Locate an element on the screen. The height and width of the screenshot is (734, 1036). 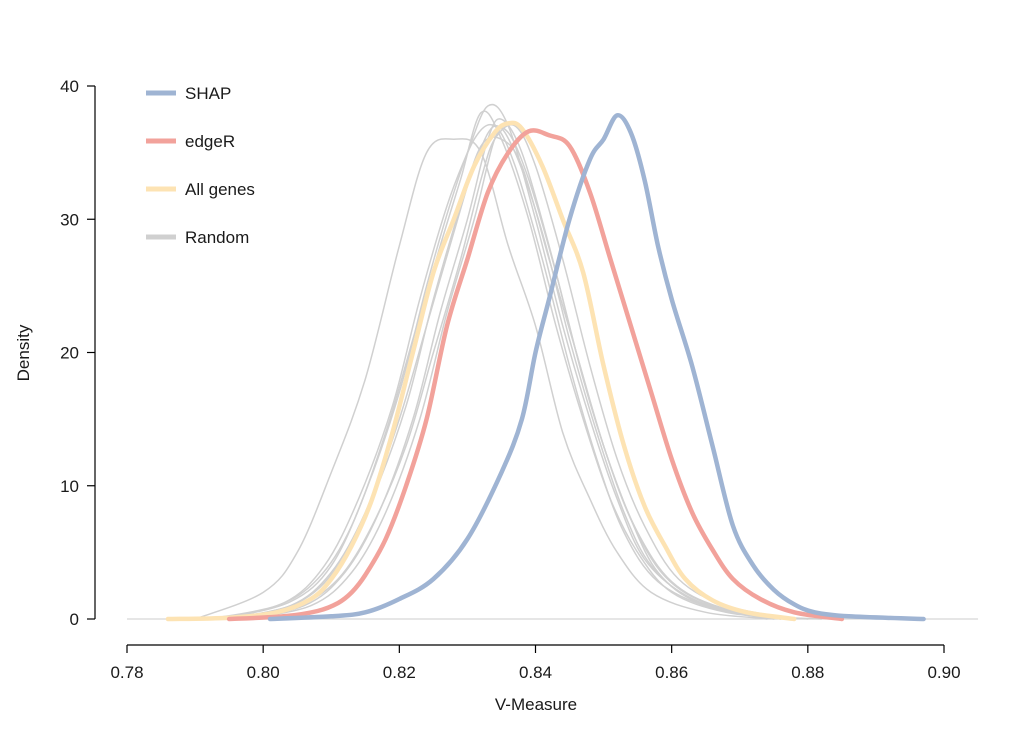
x-tick-label: 0.88 is located at coordinates (807, 672).